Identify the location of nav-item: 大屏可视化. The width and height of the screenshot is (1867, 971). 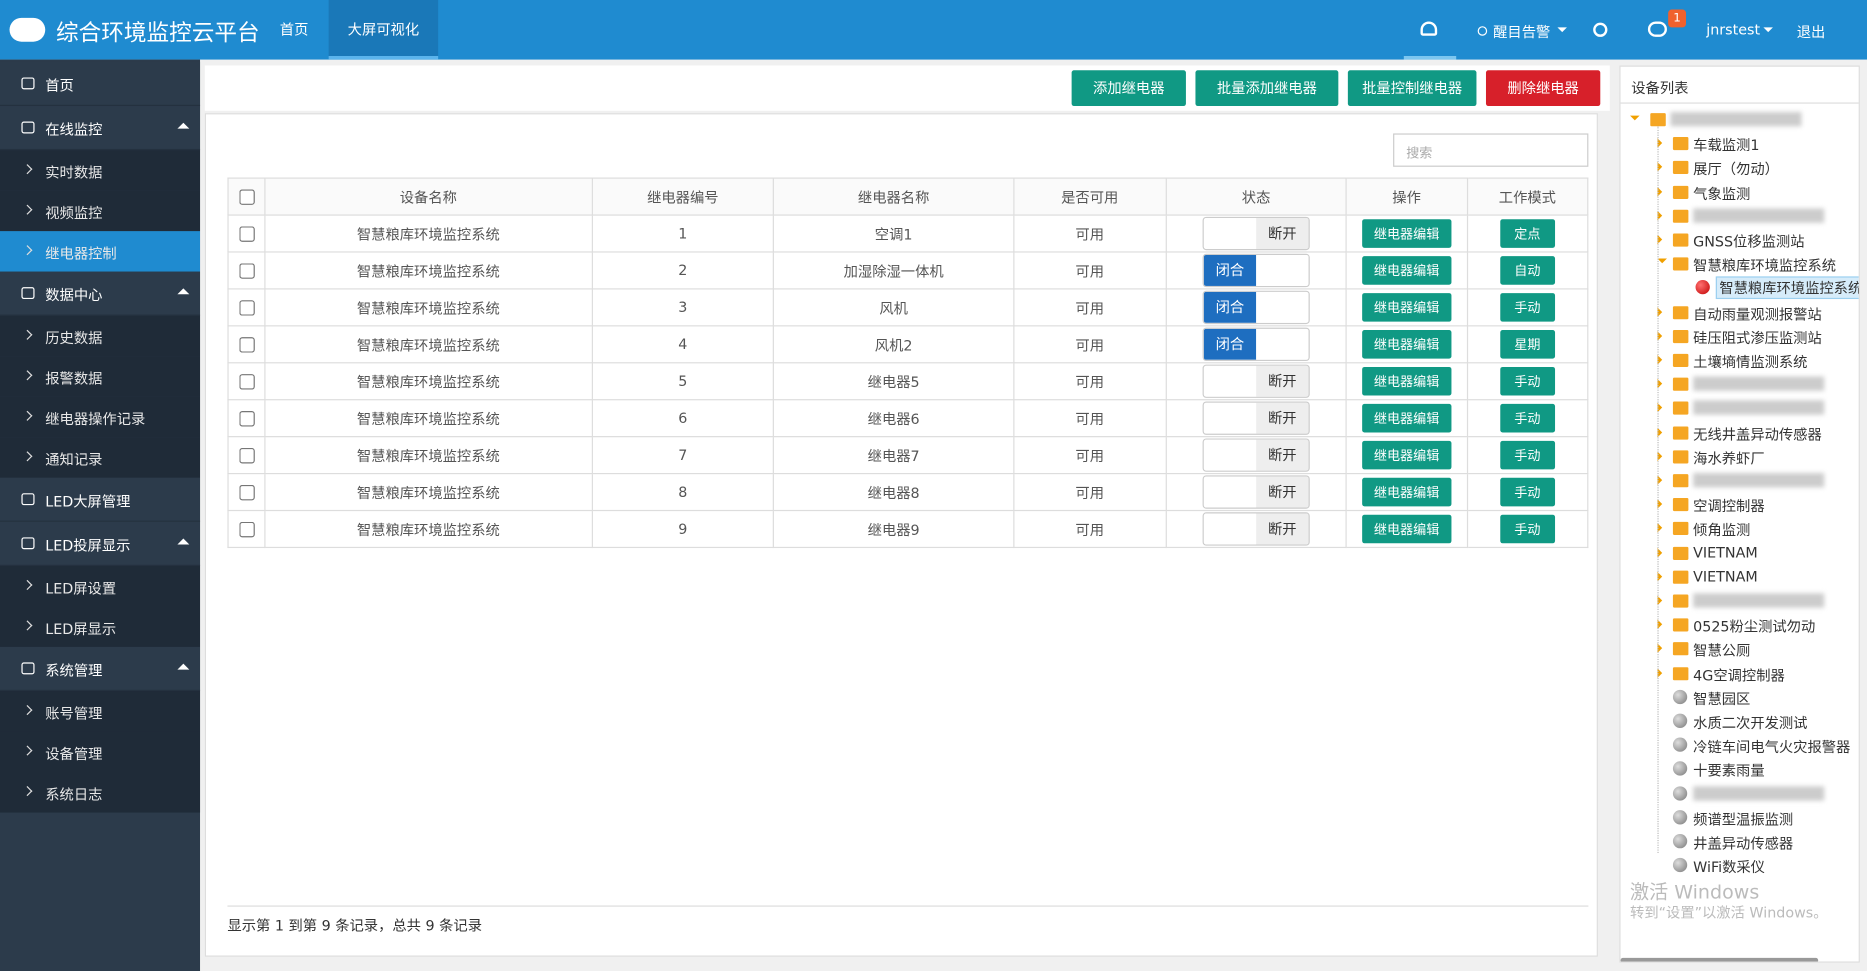
(383, 30).